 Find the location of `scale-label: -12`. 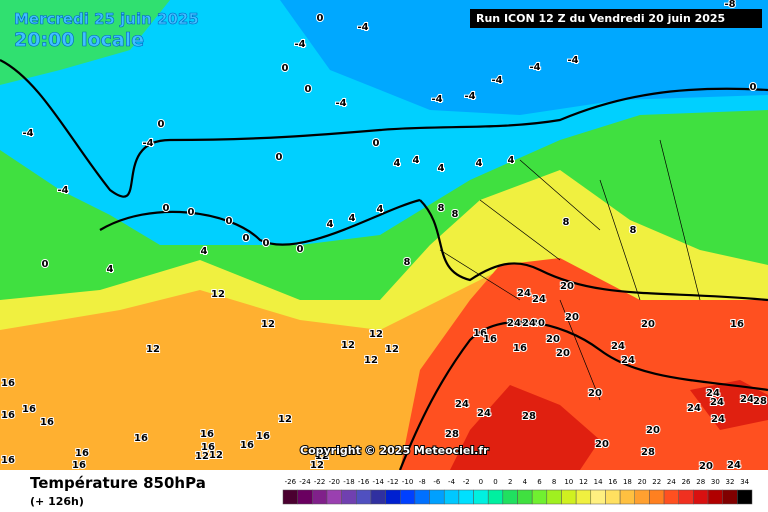

scale-label: -12 is located at coordinates (392, 482).